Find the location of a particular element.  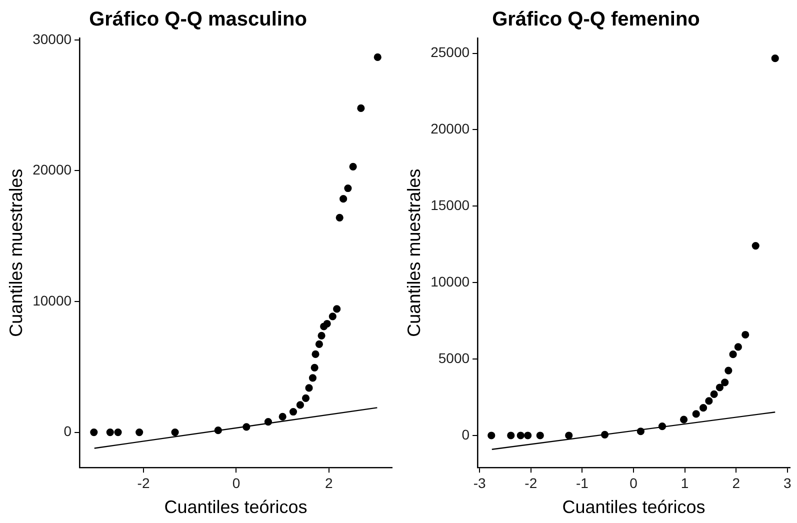

y-tick-label: 15000 is located at coordinates (450, 205).